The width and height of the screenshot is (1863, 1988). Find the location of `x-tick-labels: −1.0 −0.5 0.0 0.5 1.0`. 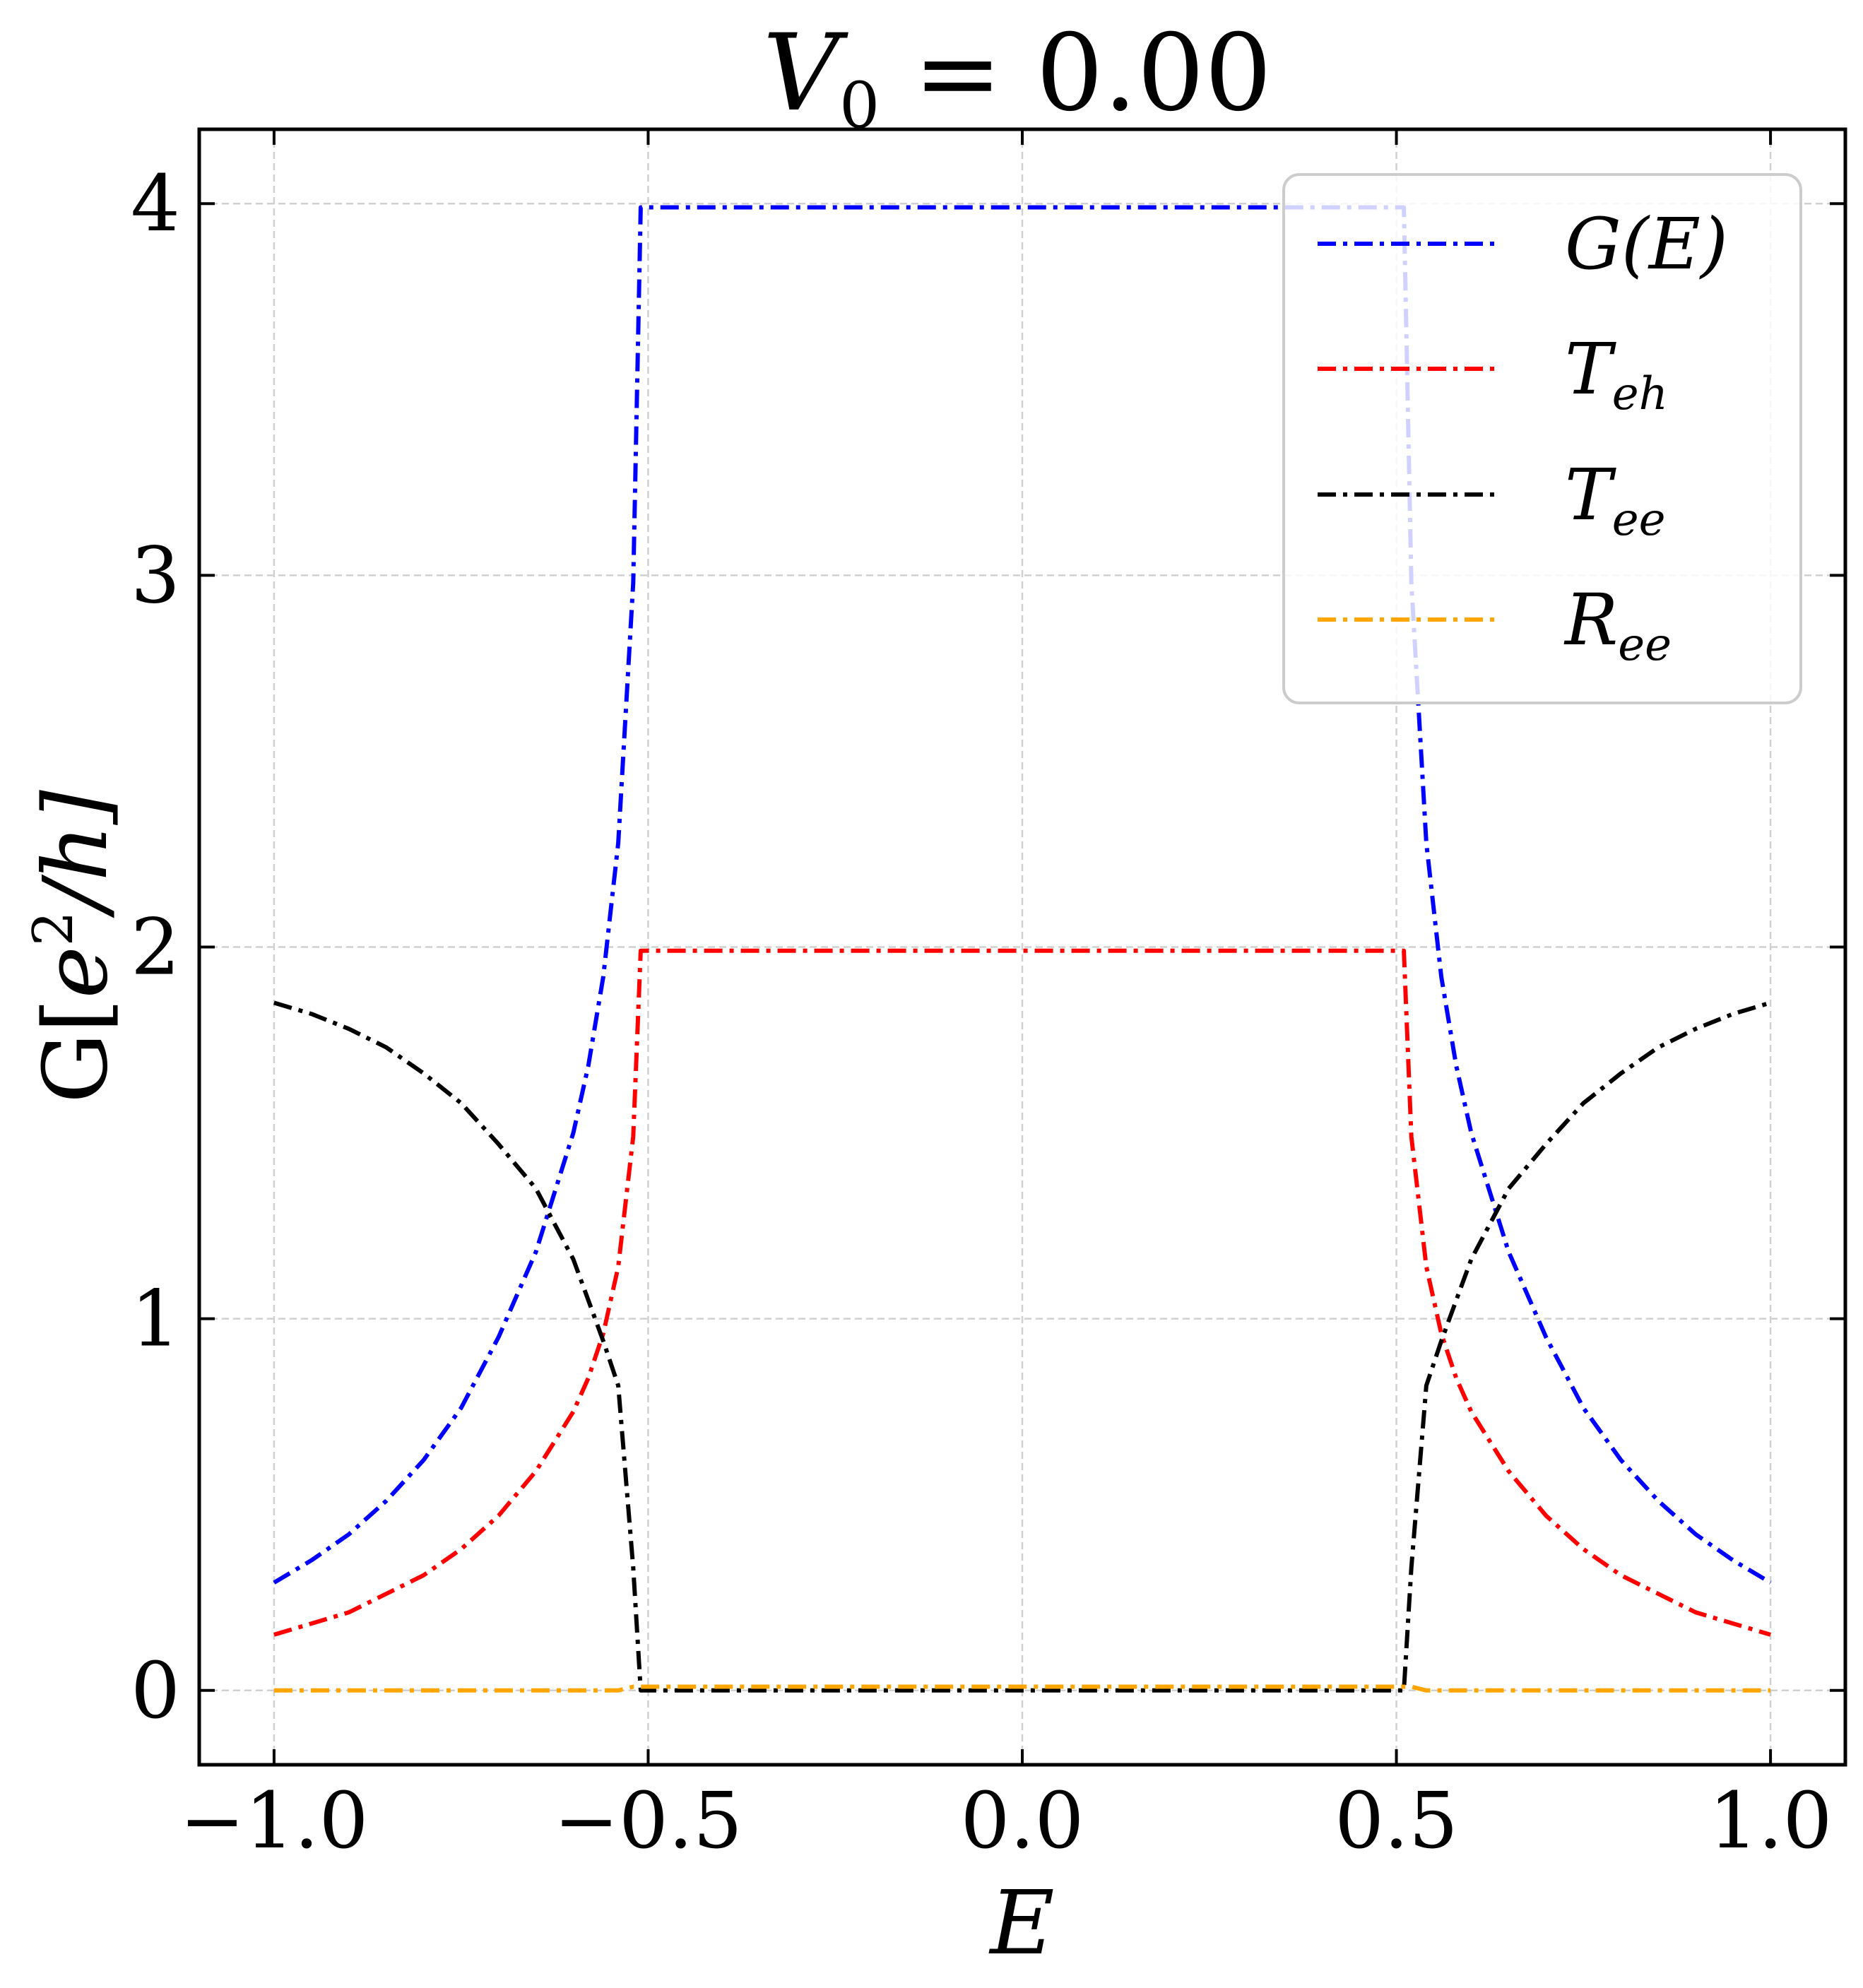

x-tick-labels: −1.0 −0.5 0.0 0.5 1.0 is located at coordinates (1005, 1820).